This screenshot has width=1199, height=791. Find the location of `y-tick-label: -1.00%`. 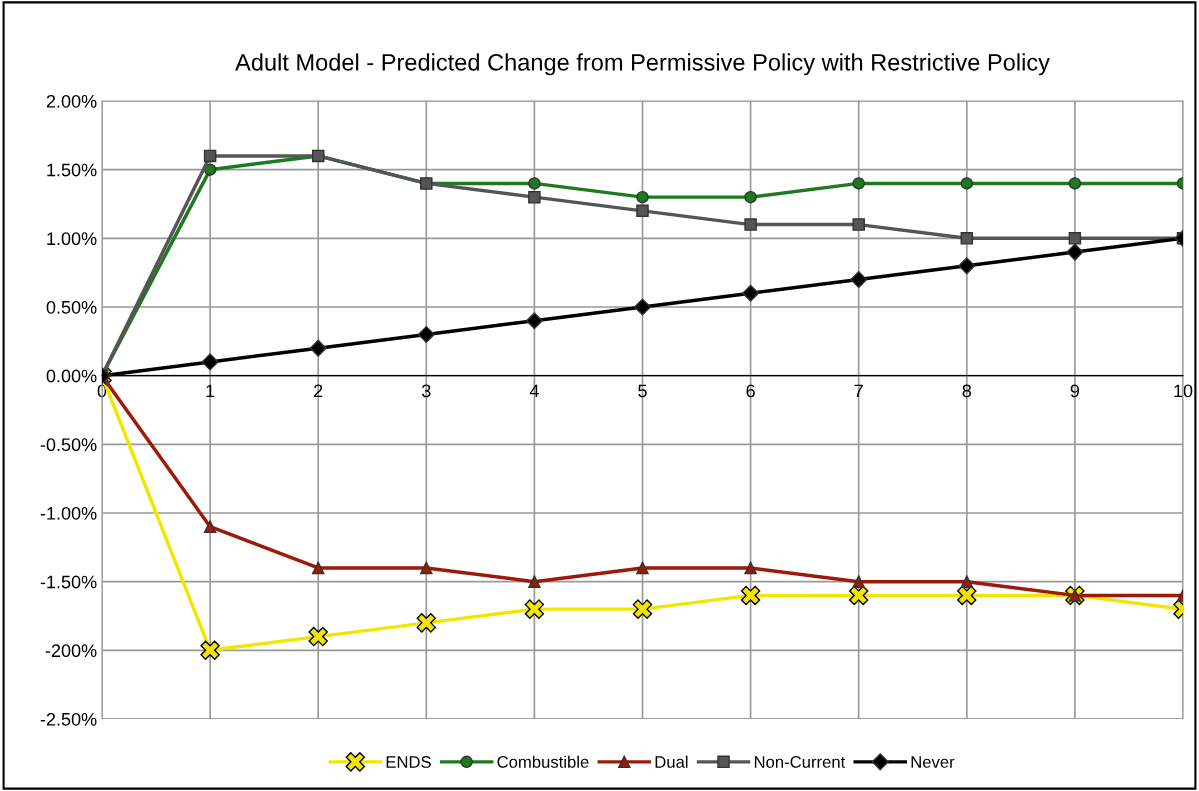

y-tick-label: -1.00% is located at coordinates (68, 513).